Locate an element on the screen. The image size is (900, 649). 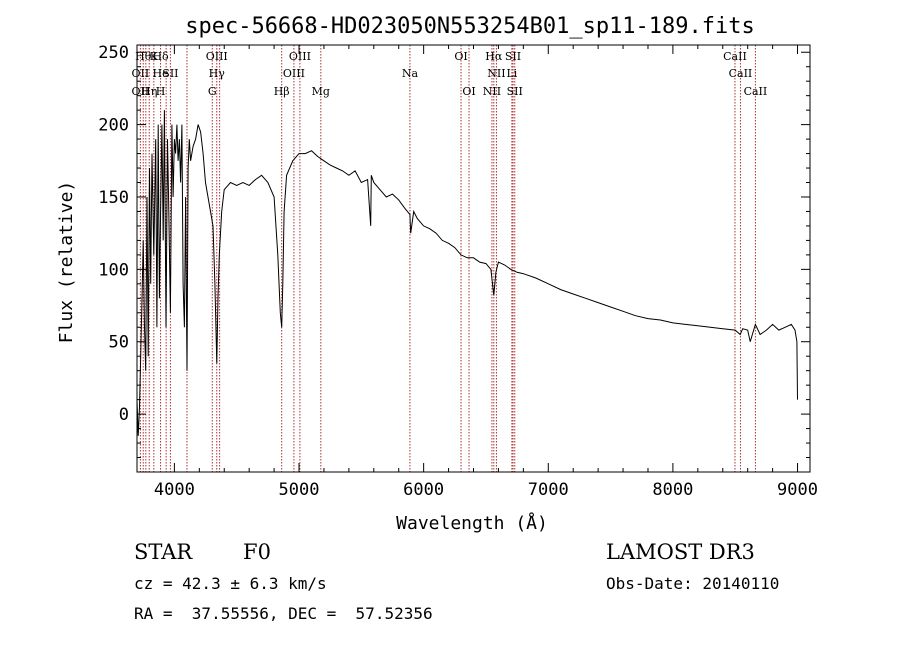
cz-value: cz = 42.3 ± 6.3 km/s is located at coordinates (230, 583).